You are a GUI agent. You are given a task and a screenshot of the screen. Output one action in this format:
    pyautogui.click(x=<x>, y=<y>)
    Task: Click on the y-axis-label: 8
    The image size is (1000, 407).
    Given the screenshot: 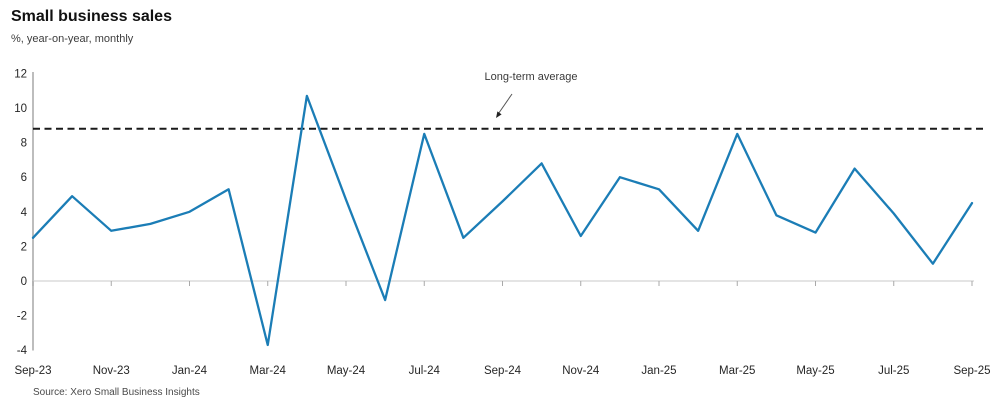 What is the action you would take?
    pyautogui.click(x=24, y=144)
    